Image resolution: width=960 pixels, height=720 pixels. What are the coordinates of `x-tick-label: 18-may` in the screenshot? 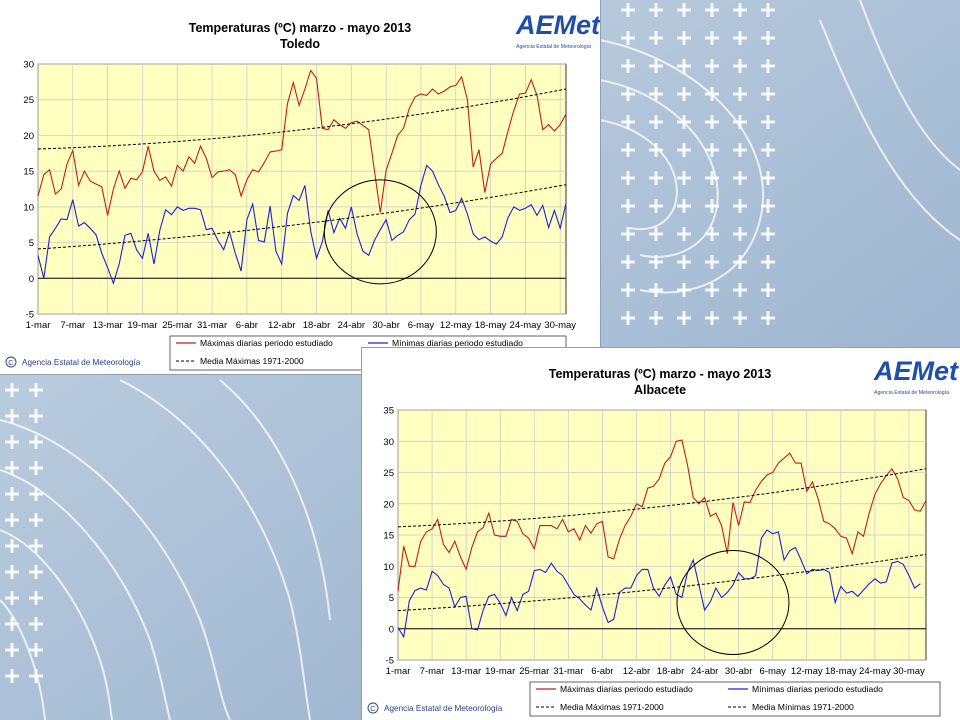 It's located at (841, 671).